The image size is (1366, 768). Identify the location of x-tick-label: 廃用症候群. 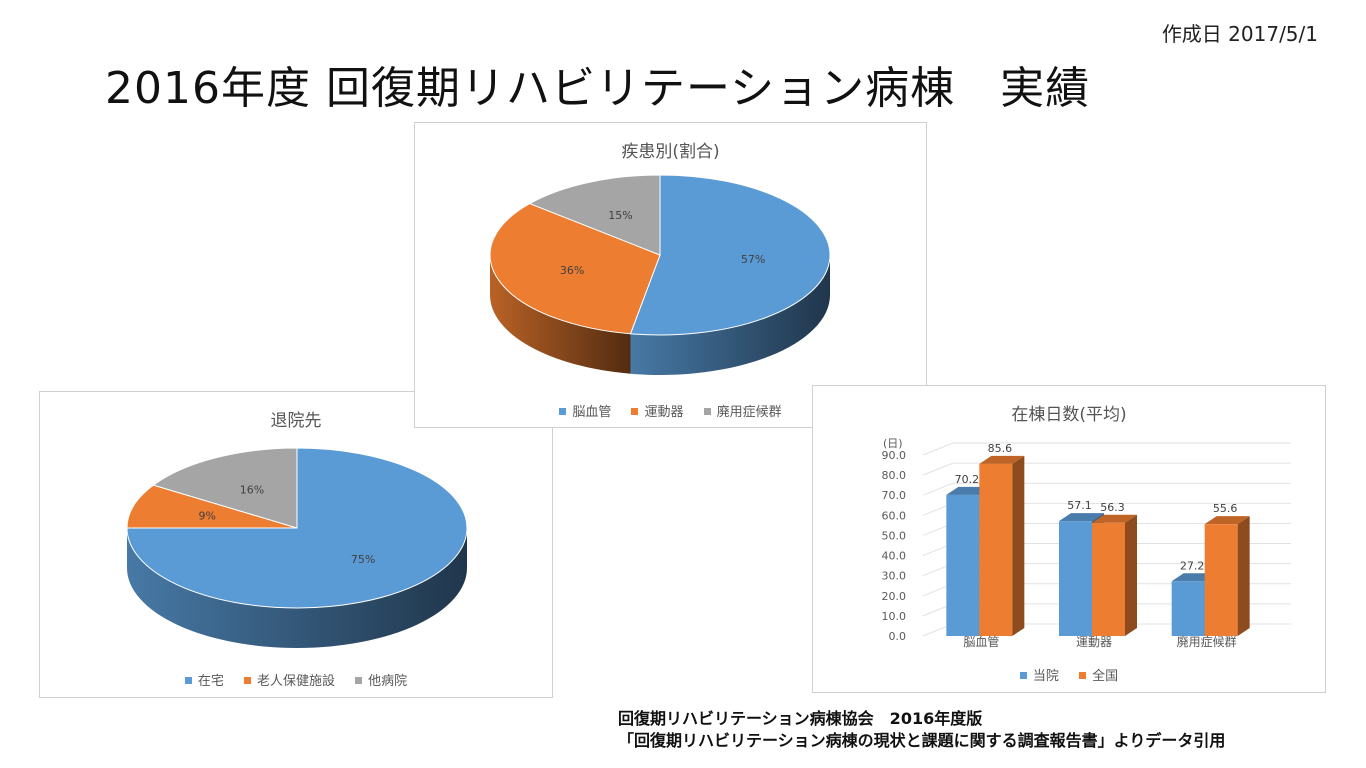
(1207, 641).